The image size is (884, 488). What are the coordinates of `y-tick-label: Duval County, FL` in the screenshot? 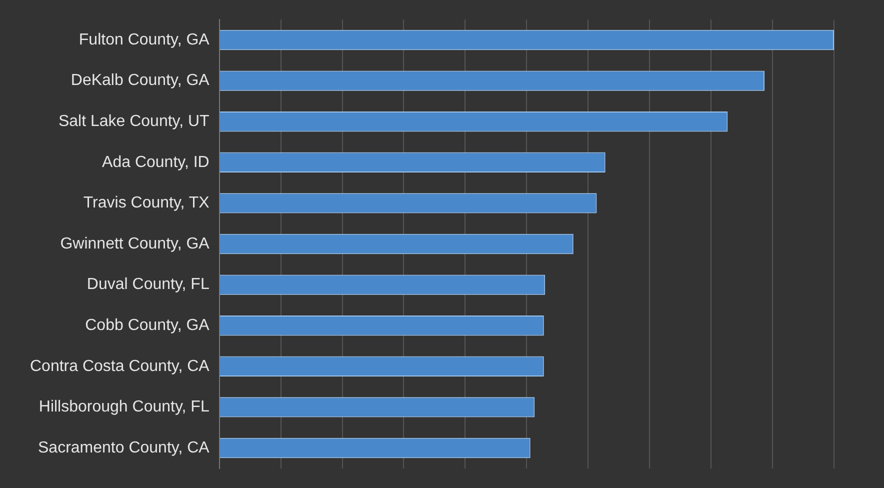 It's located at (148, 285).